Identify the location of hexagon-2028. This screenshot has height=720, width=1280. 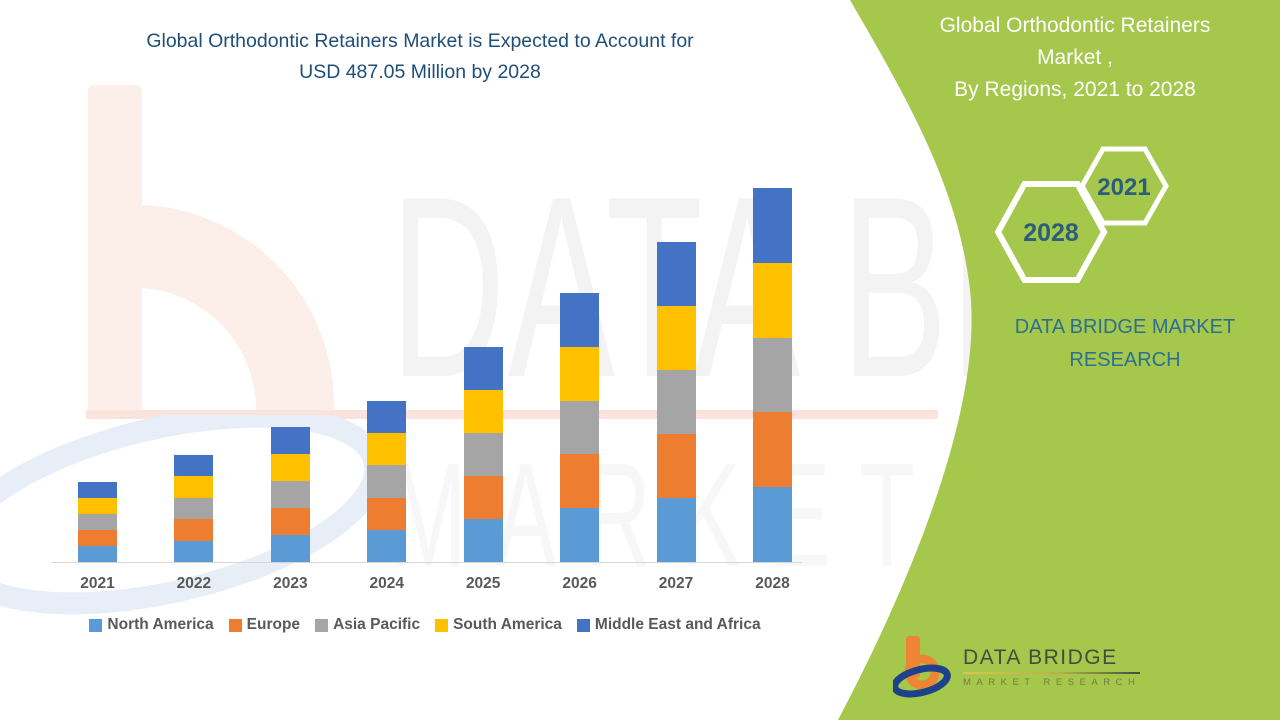
(1051, 232).